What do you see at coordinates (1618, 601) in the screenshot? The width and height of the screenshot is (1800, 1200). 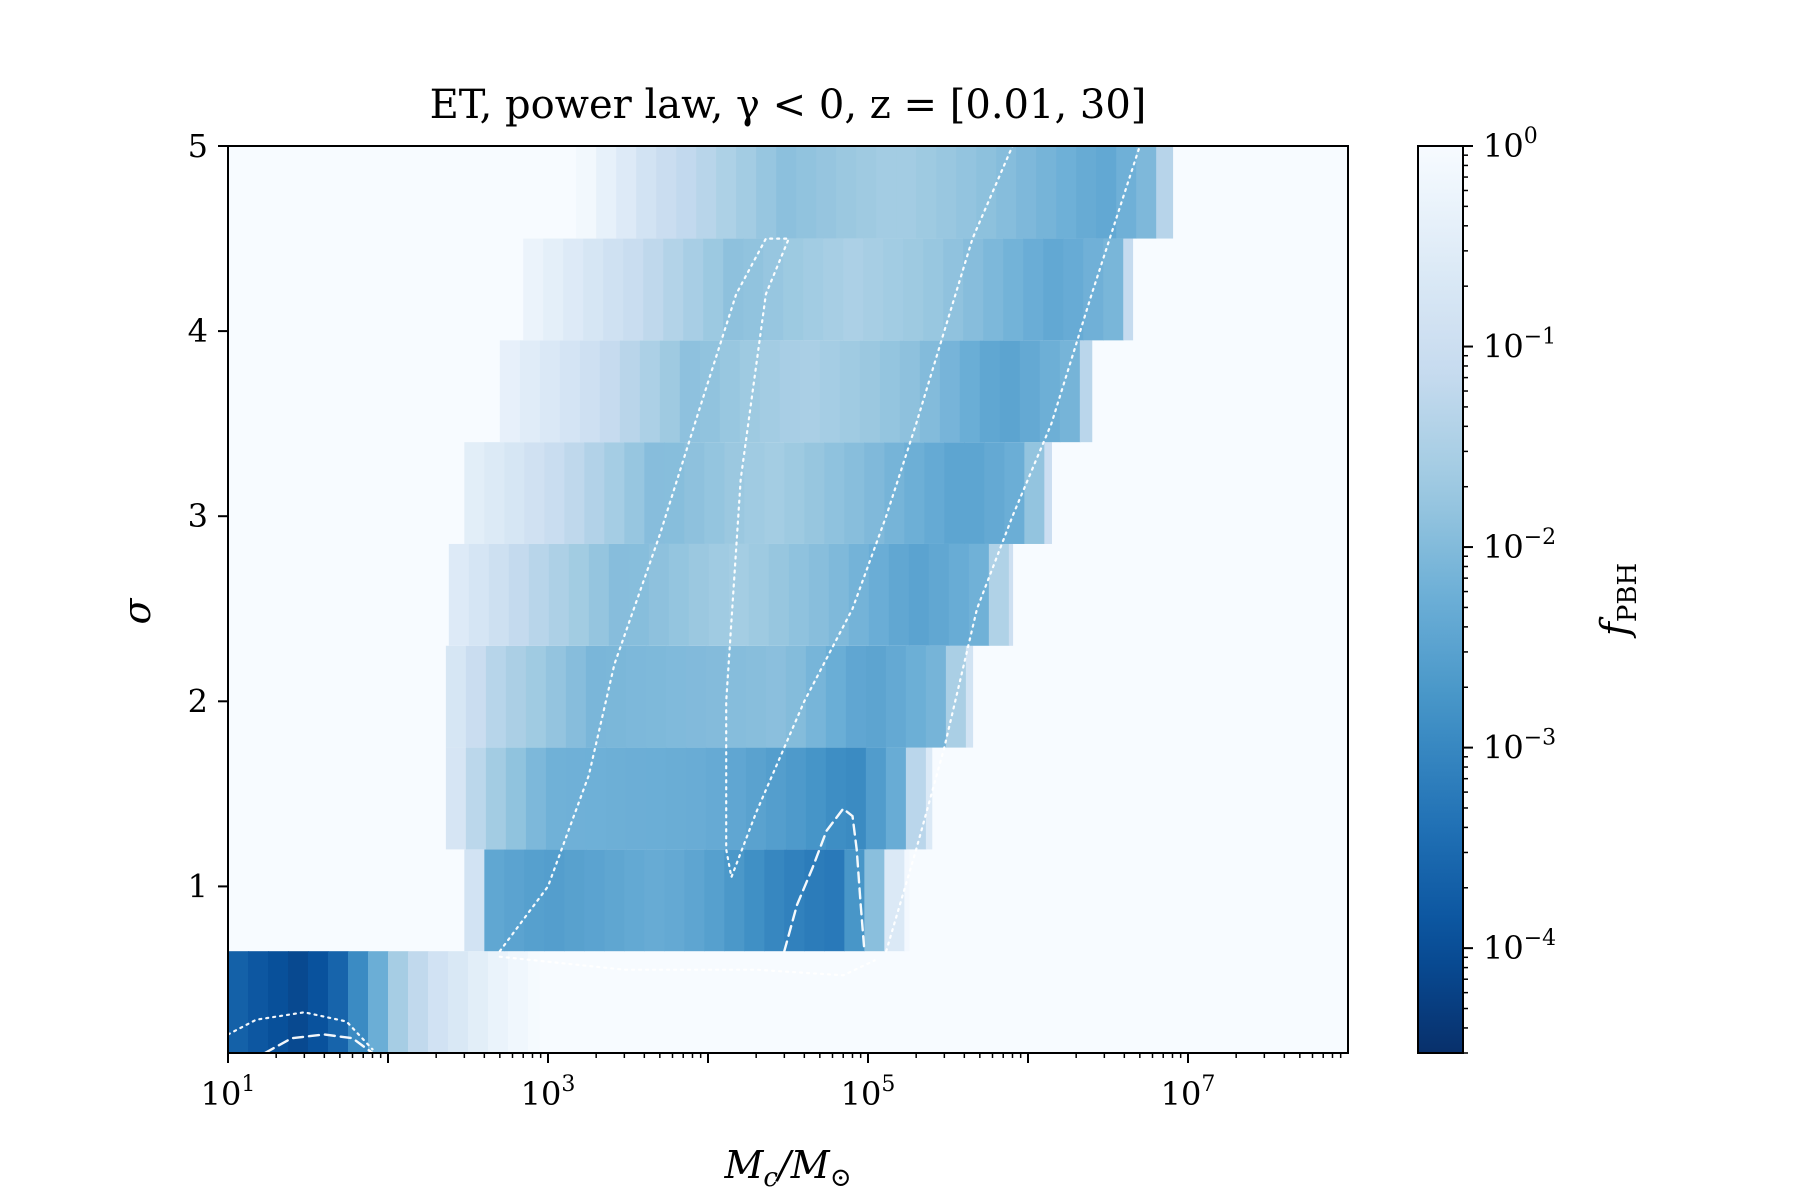 I see `colorbar-label: fPBH` at bounding box center [1618, 601].